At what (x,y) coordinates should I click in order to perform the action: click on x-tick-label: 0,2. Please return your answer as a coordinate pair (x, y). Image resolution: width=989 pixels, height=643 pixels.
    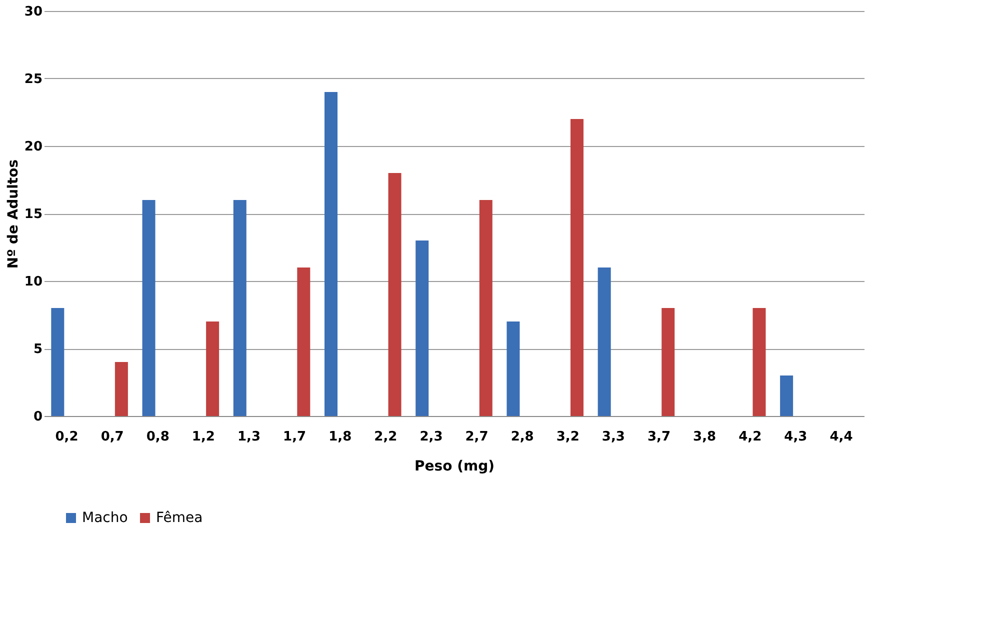
    Looking at the image, I should click on (66, 437).